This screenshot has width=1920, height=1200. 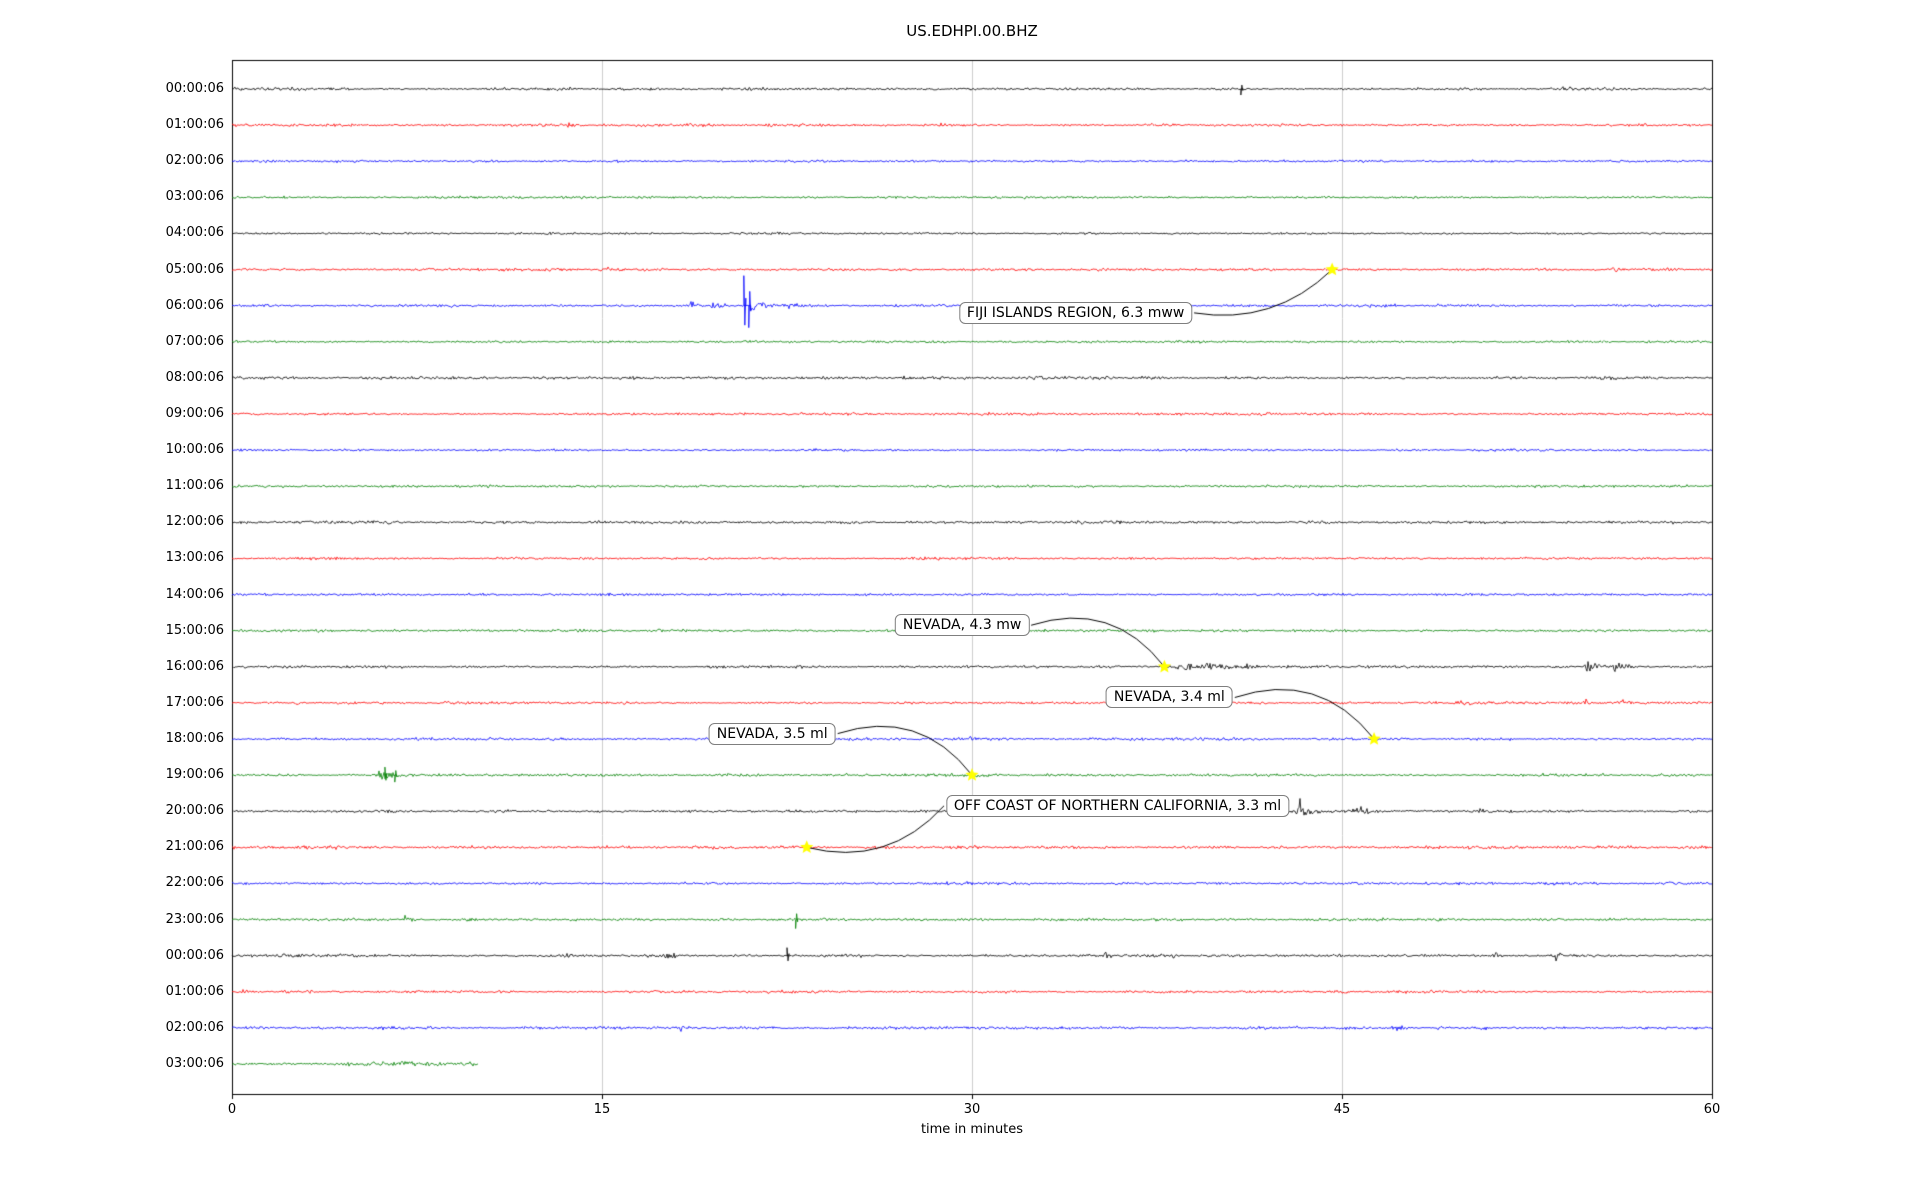 What do you see at coordinates (194, 811) in the screenshot?
I see `y-axis-time-label: 20:00:06` at bounding box center [194, 811].